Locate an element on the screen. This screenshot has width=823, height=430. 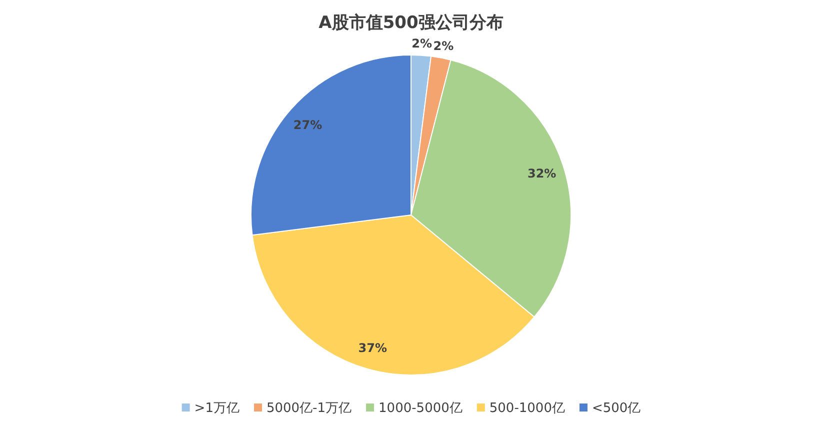
chart-title: A股市值500强公司分布 is located at coordinates (411, 23).